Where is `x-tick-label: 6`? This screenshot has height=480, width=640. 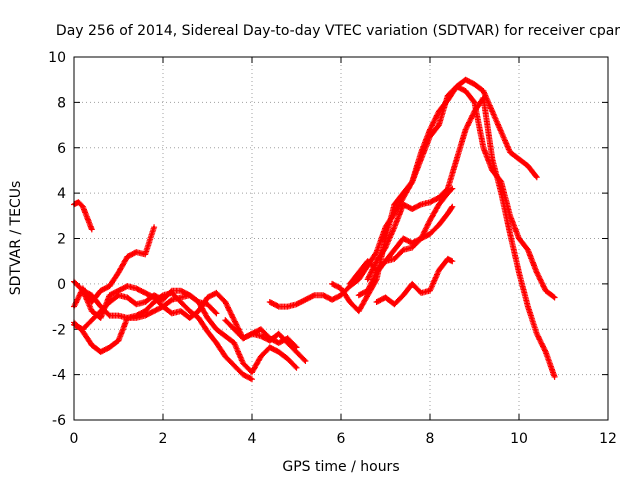
x-tick-label: 6 is located at coordinates (341, 439).